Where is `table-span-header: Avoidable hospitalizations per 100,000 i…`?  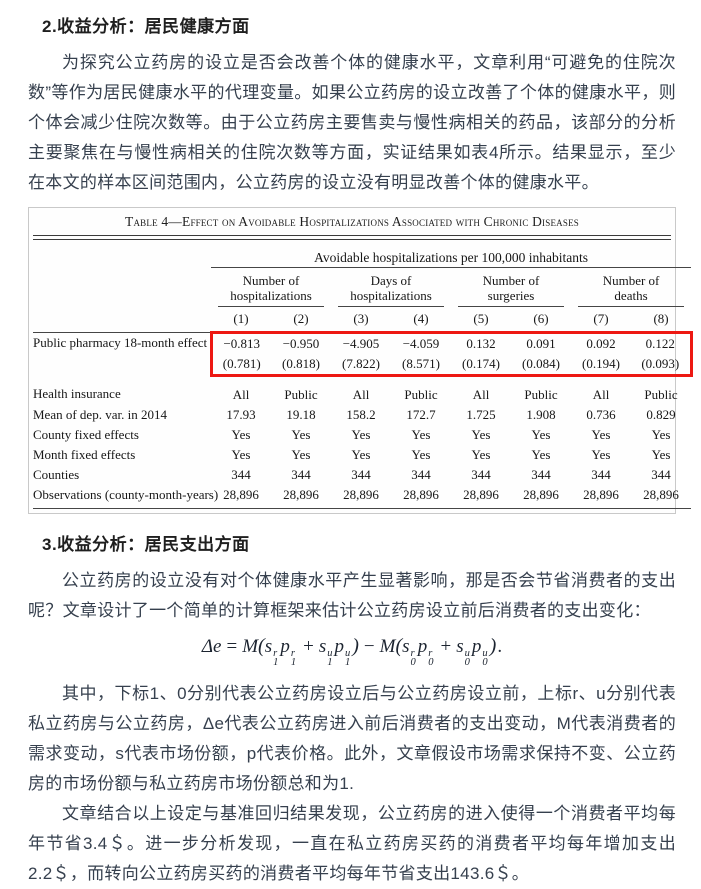
table-span-header: Avoidable hospitalizations per 100,000 i… is located at coordinates (451, 258).